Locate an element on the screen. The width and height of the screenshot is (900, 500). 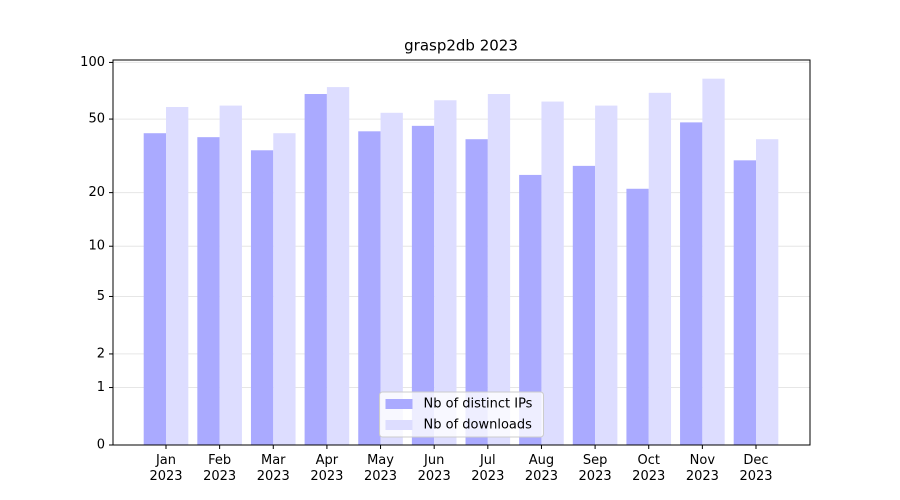
x-tick-label: Jan 2023 is located at coordinates (166, 468).